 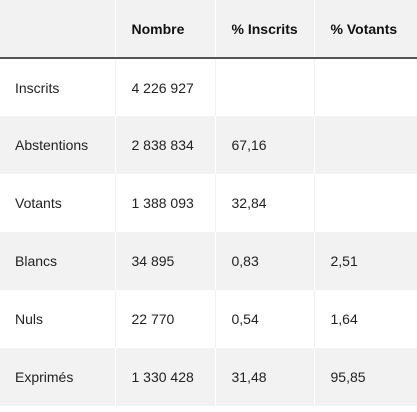 I want to click on table-row: Nuls 22 770 0,54 1,64, so click(x=208, y=319).